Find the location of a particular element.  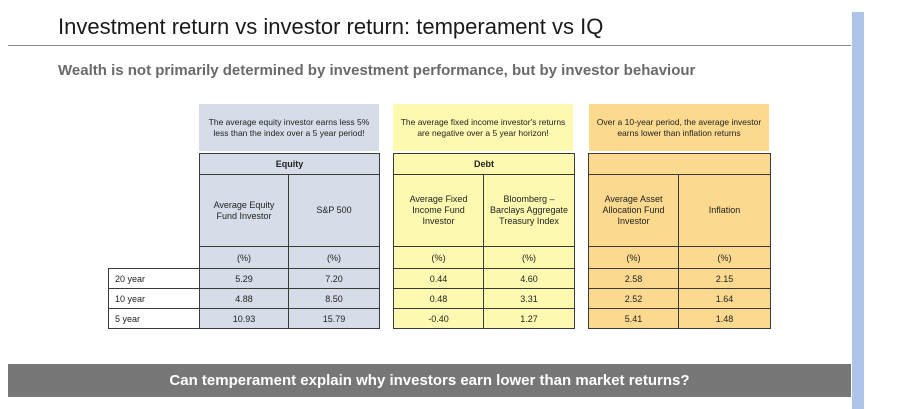

row-label: 5 year is located at coordinates (154, 318).